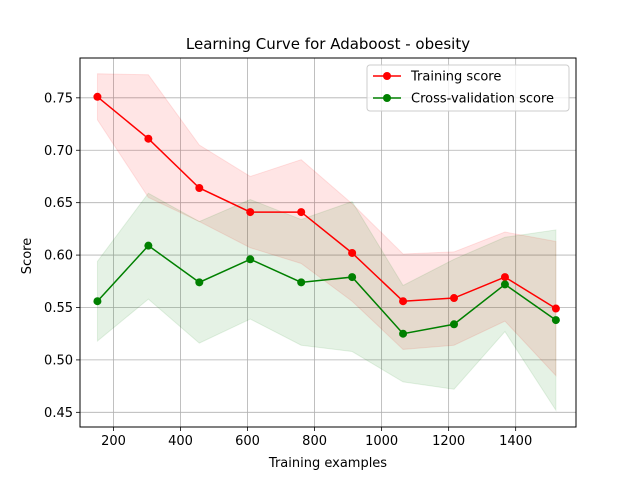 The width and height of the screenshot is (640, 480). Describe the element at coordinates (482, 99) in the screenshot. I see `legend-label-cross-validation: Cross-validation score` at that location.